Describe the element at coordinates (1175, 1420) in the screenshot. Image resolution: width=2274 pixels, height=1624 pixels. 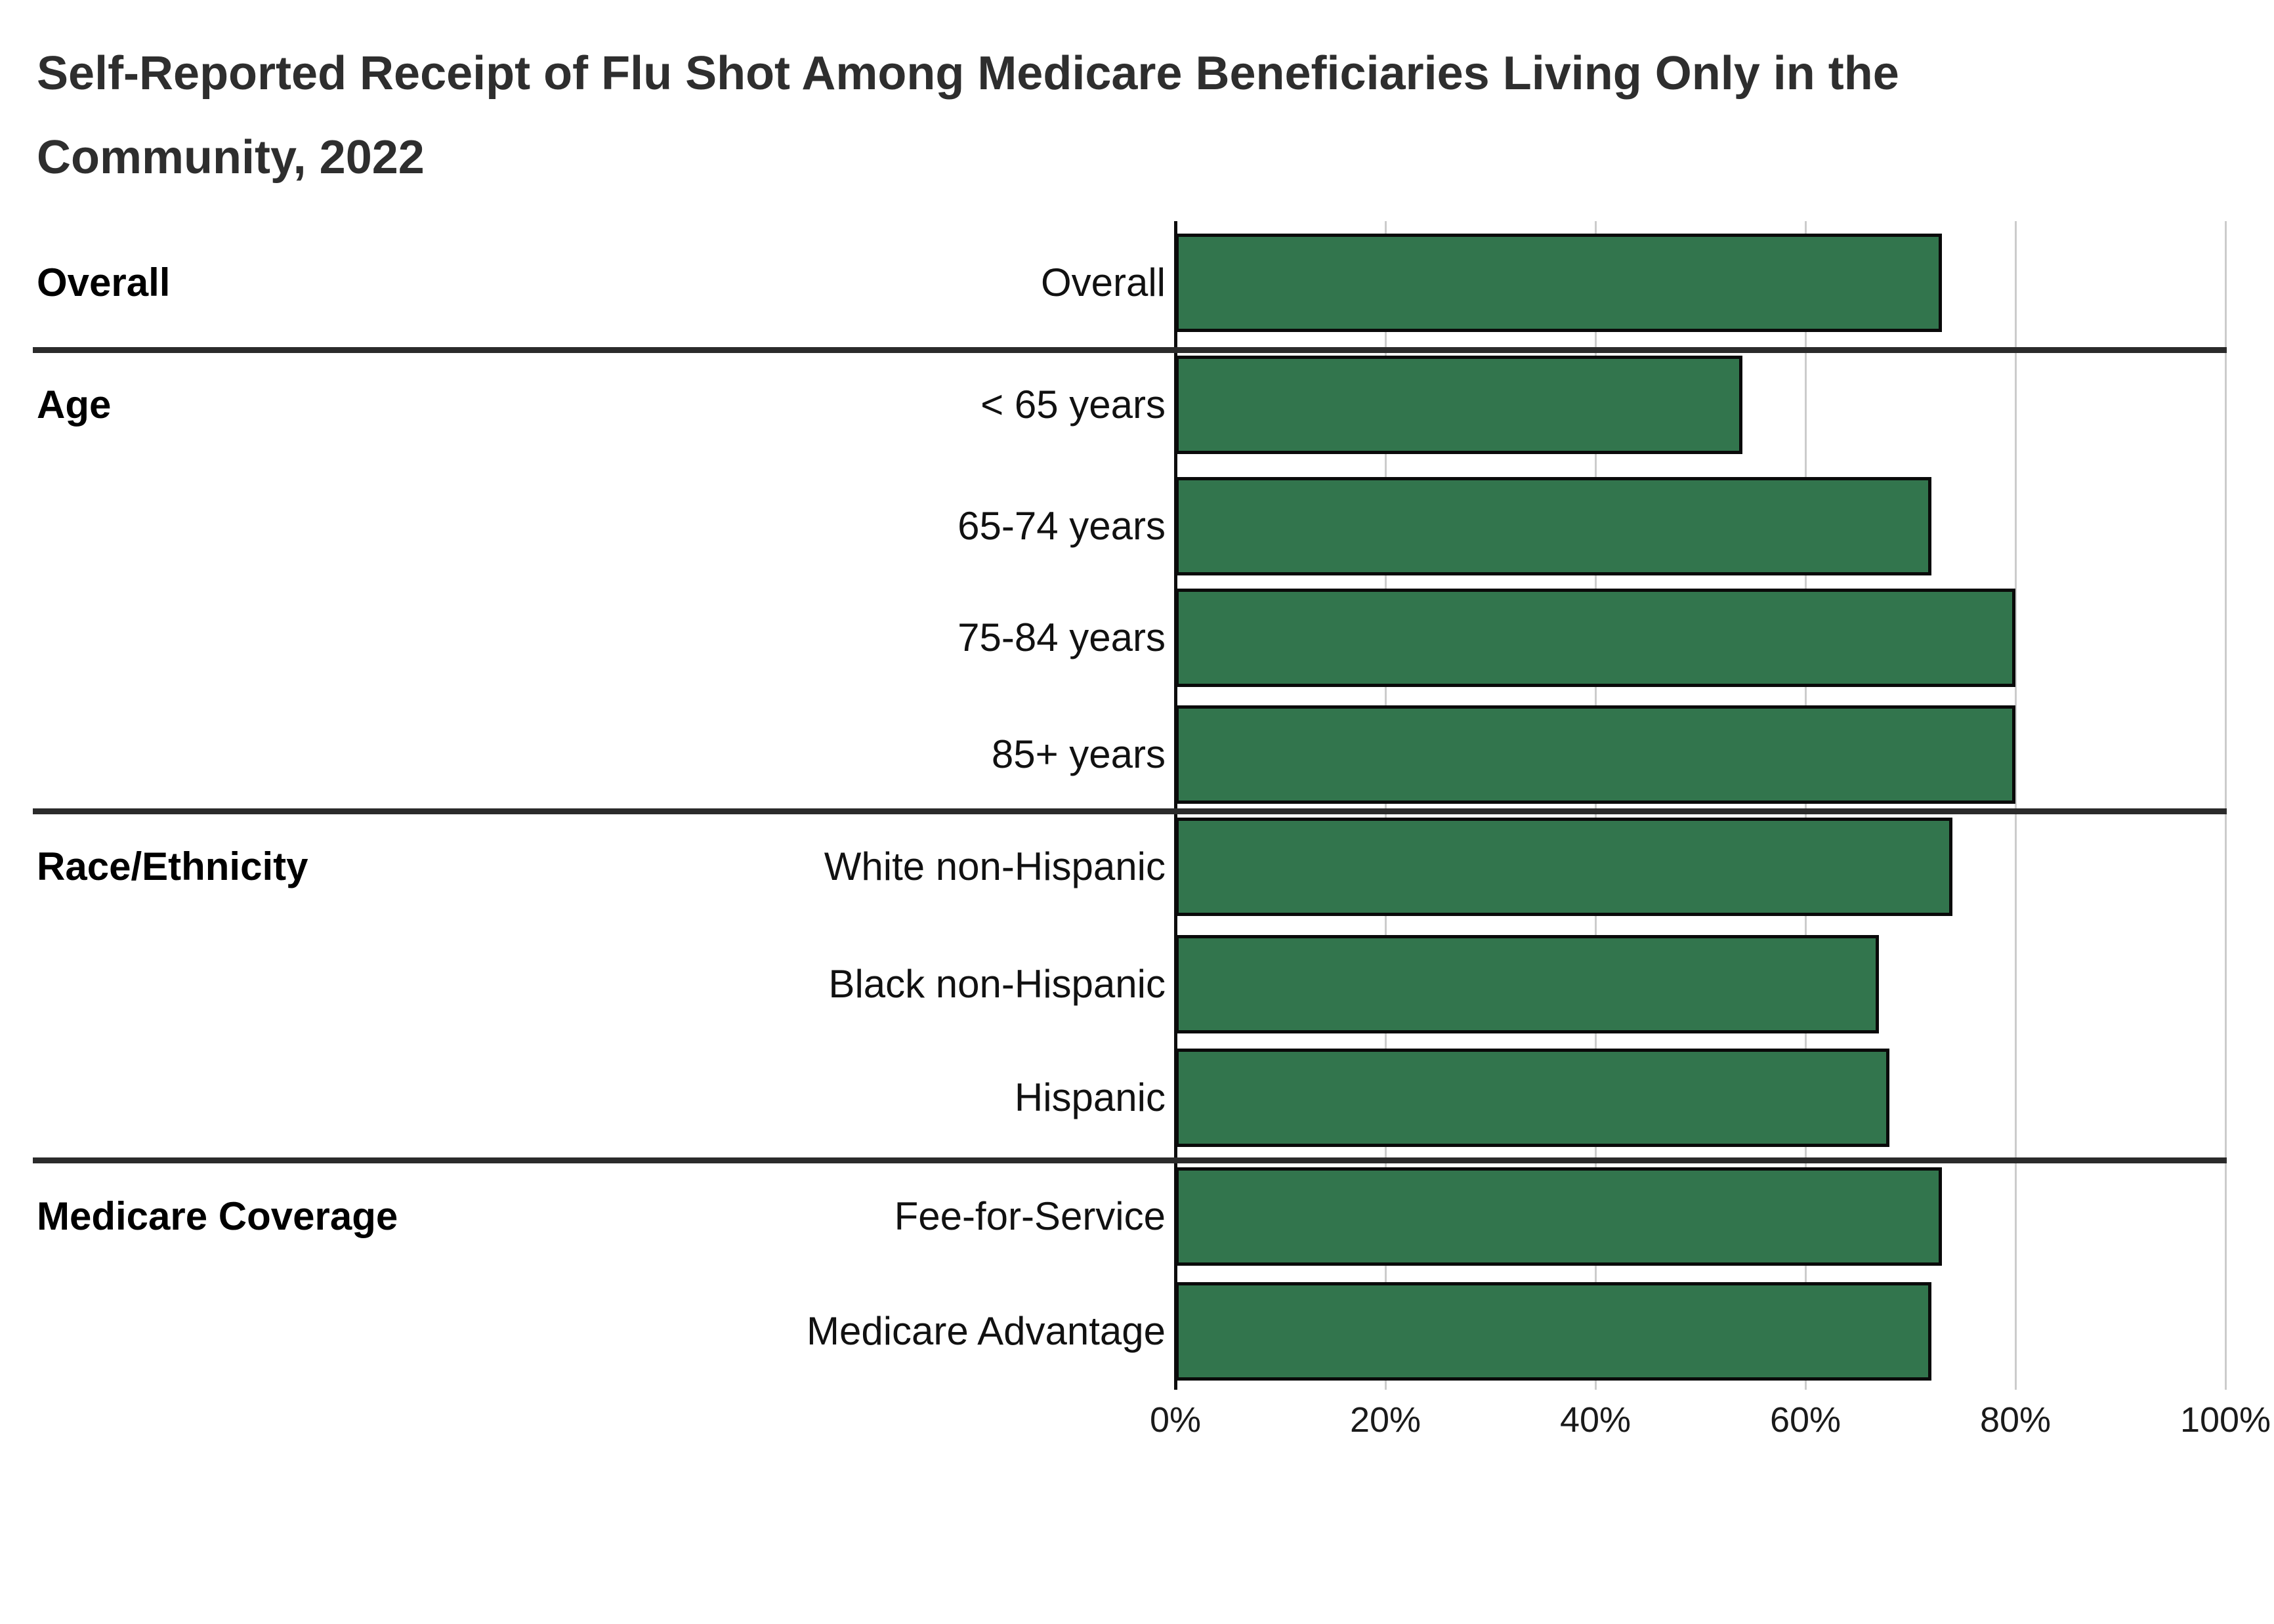
I see `x-tick-label: 0%` at that location.